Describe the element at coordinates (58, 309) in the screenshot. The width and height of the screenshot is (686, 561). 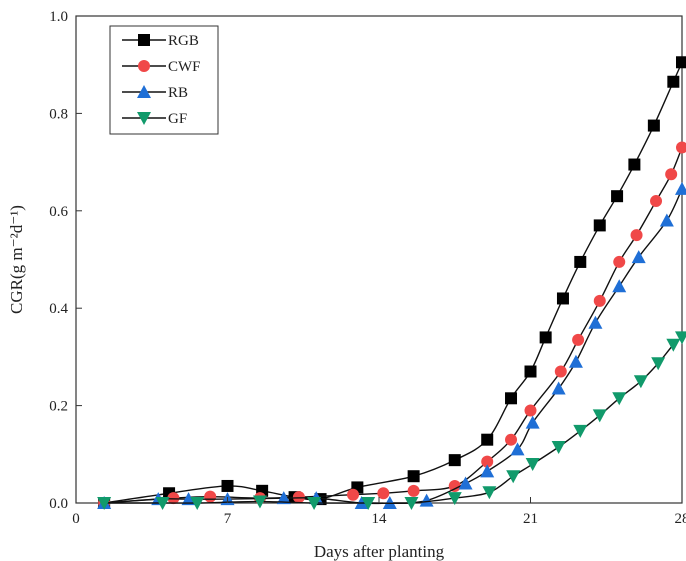
I see `y-tick-label: 0.4` at that location.